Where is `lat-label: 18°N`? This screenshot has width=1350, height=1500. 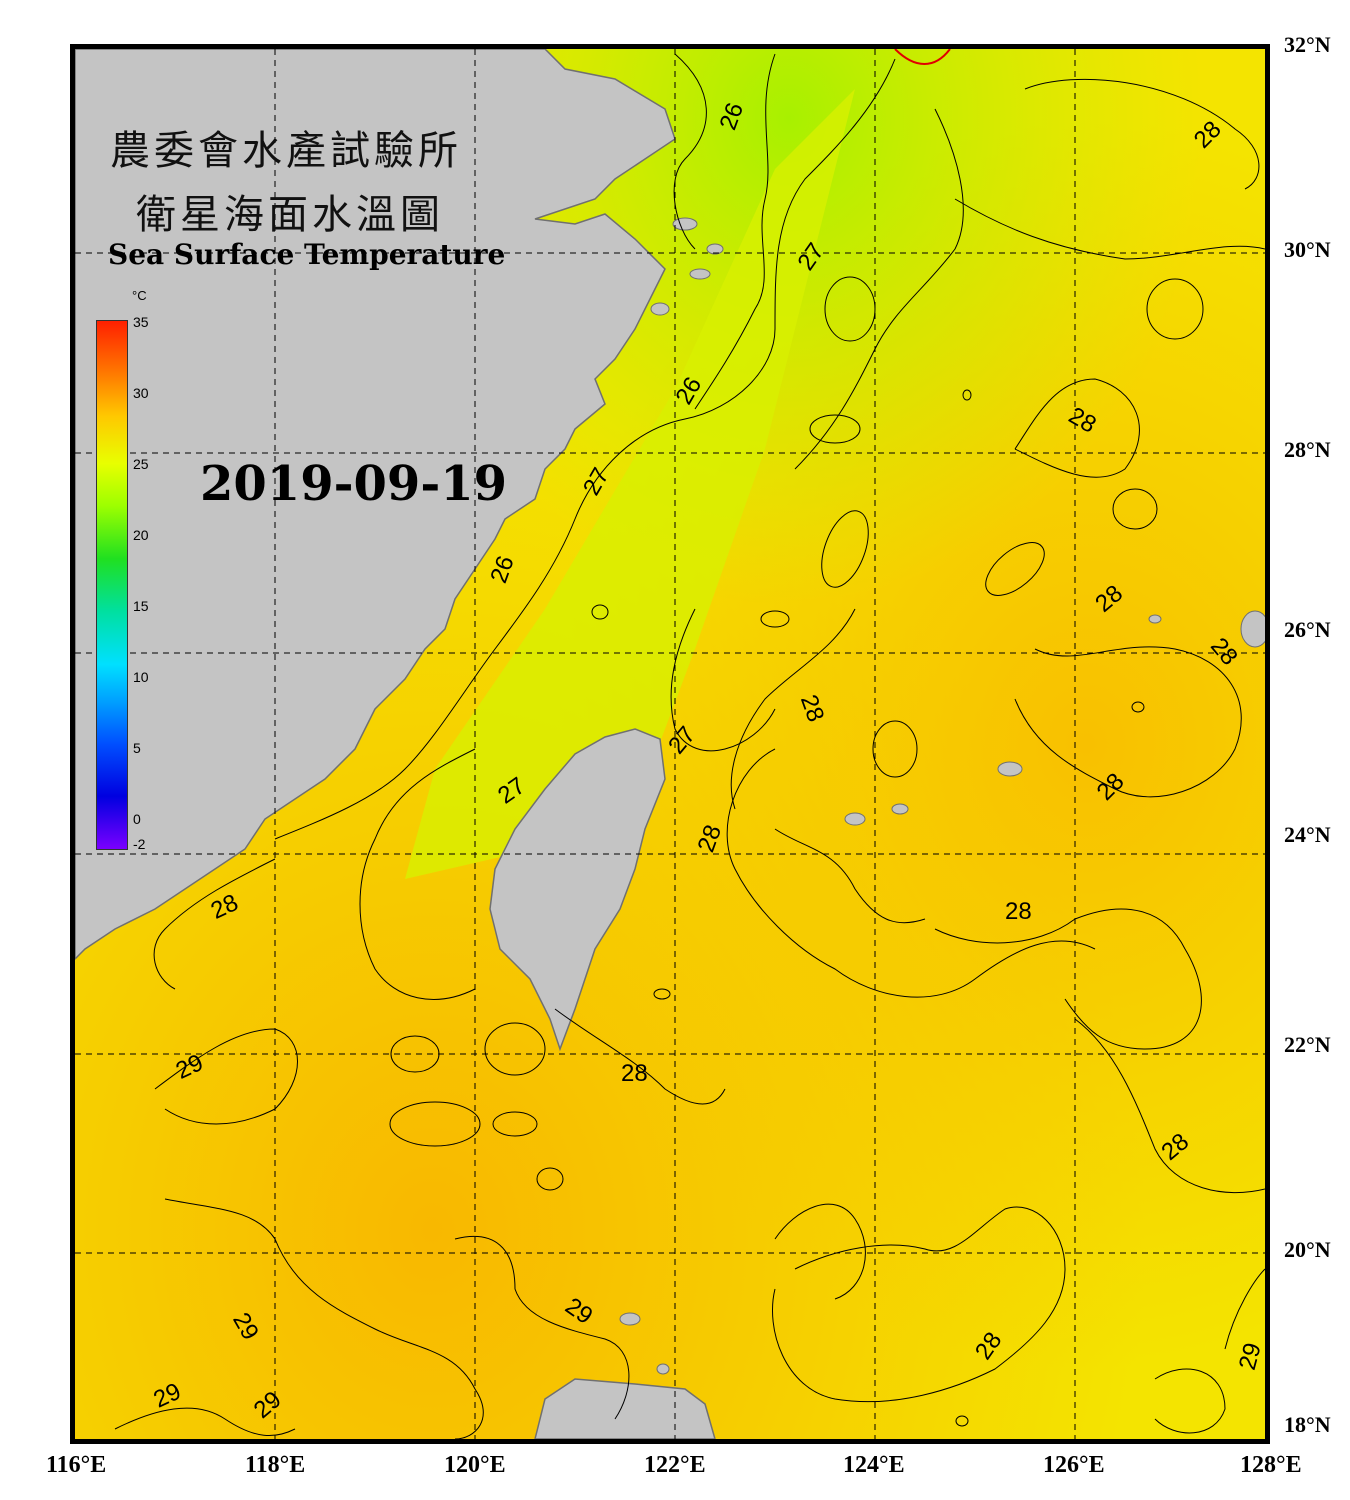
lat-label: 18°N is located at coordinates (1307, 1424).